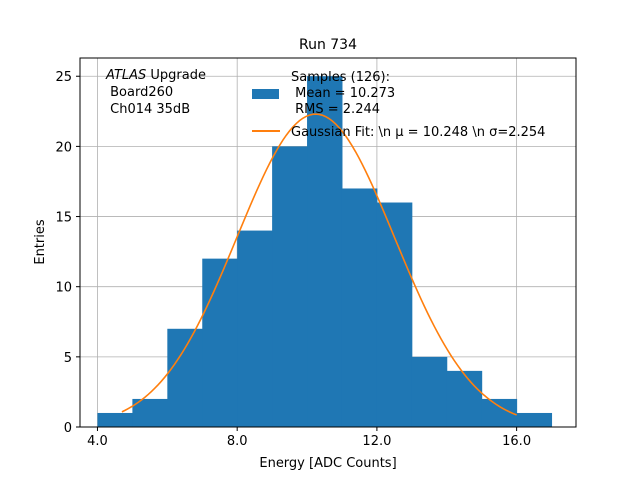  Describe the element at coordinates (68, 358) in the screenshot. I see `y-tick-label: 5` at that location.